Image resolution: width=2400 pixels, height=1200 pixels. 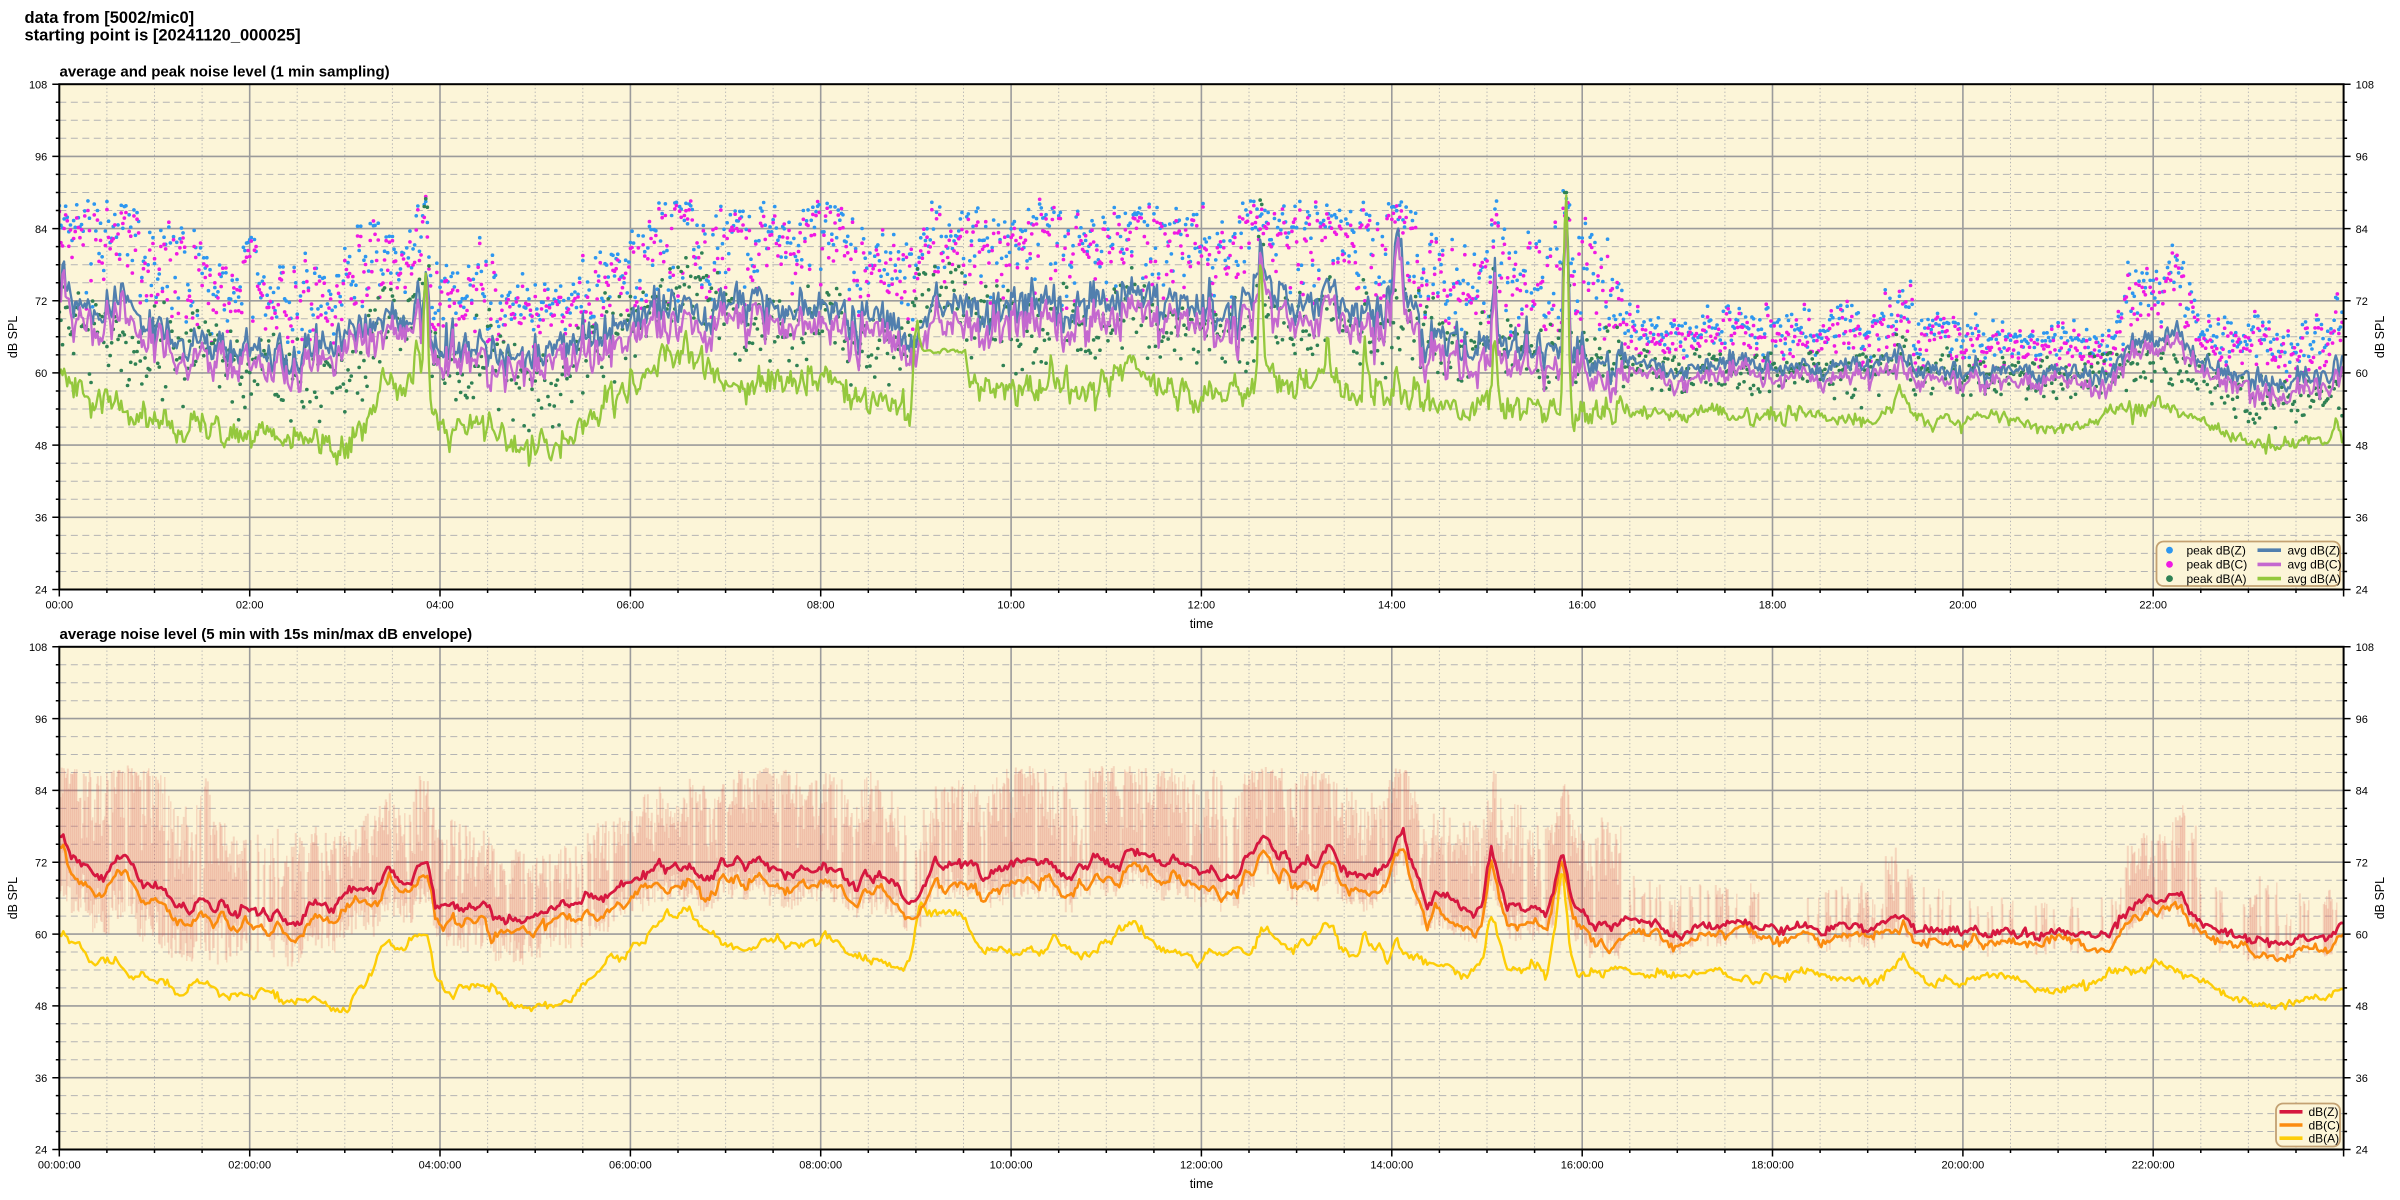 I want to click on svg-text: 10:00:00, so click(x=1011, y=1166).